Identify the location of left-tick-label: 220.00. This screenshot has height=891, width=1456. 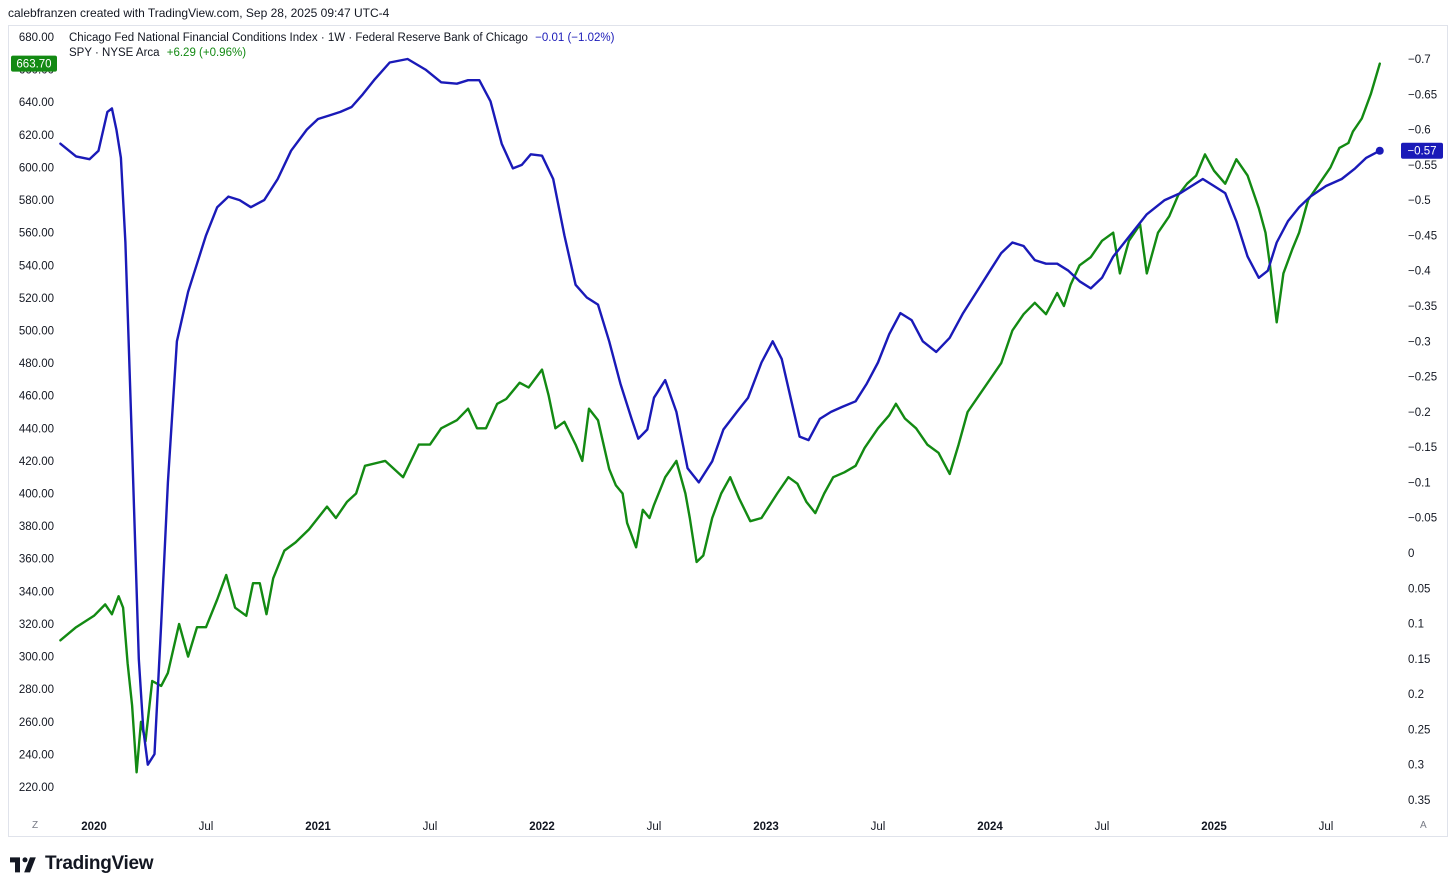
(36, 788).